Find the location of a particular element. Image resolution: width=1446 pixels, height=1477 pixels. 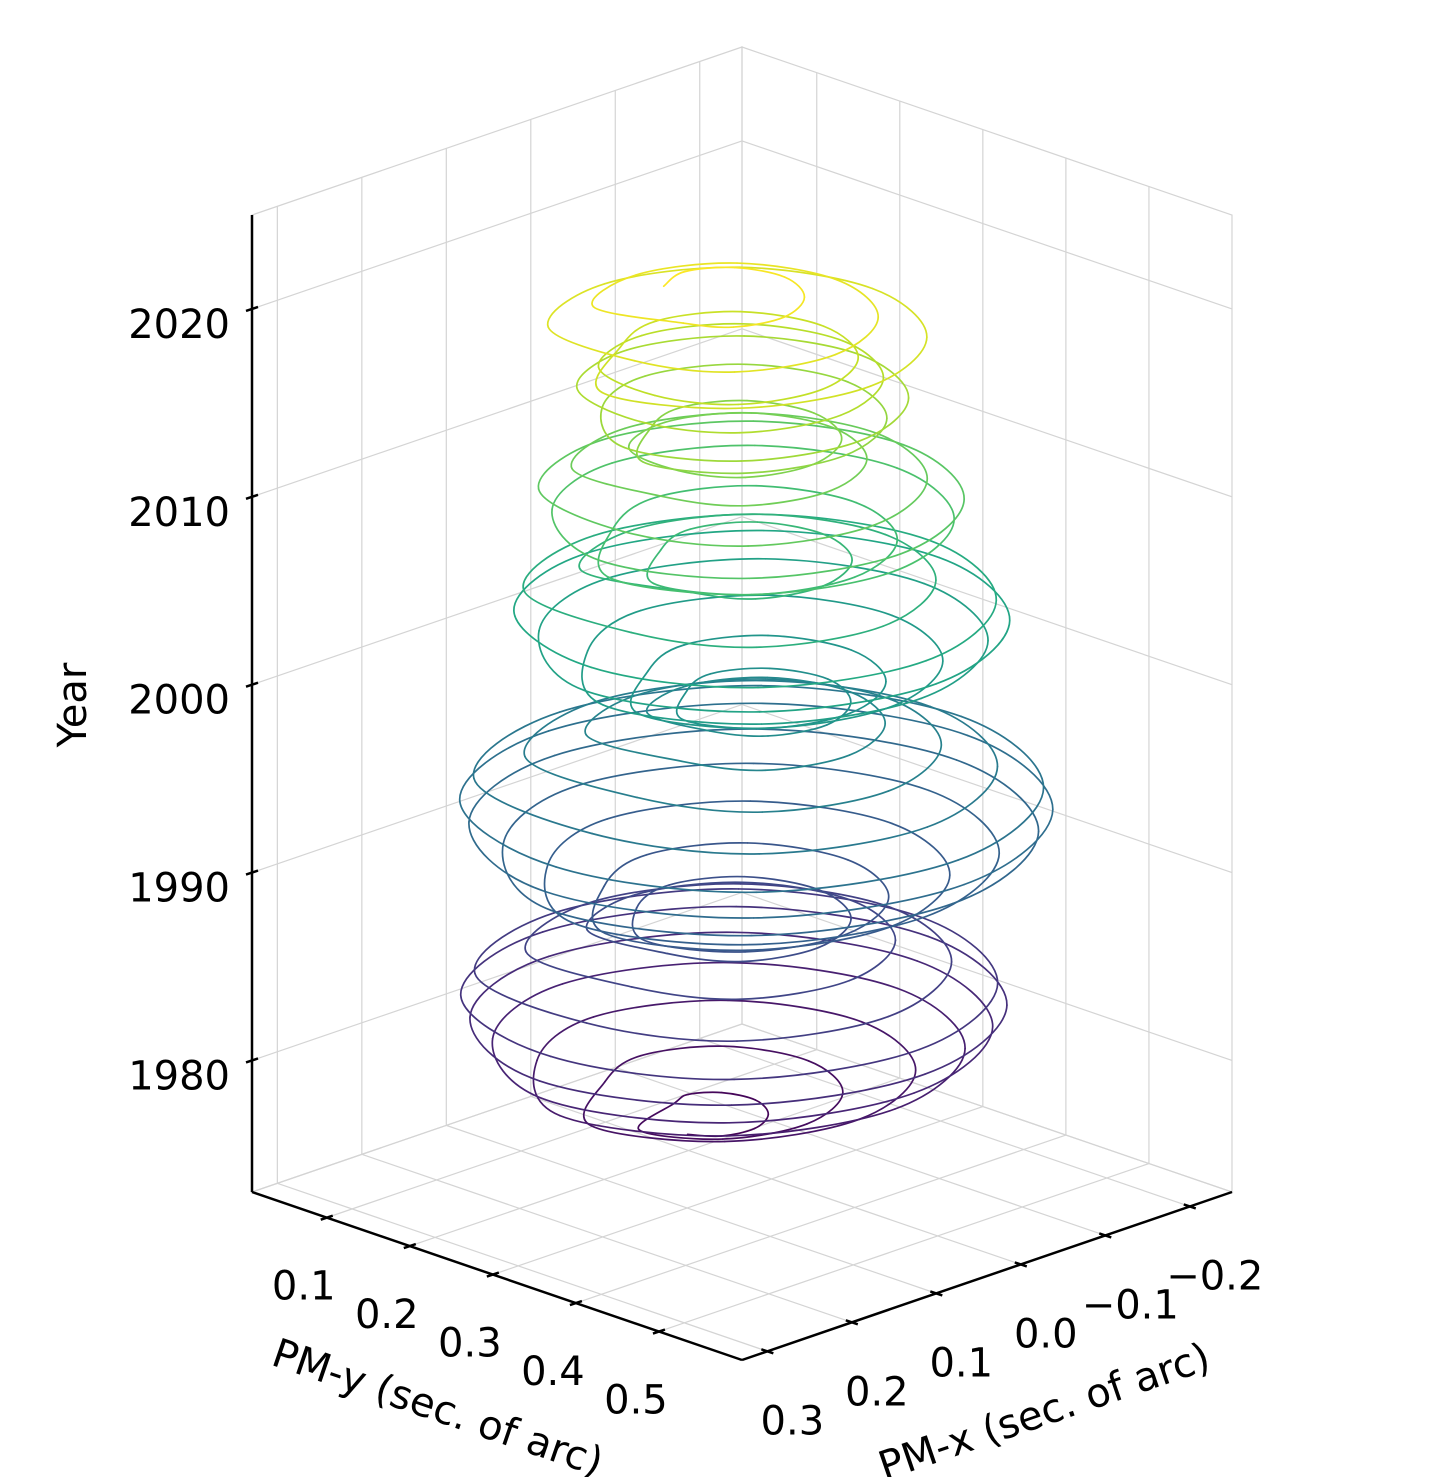

y-tick-label: 0.5 is located at coordinates (636, 1401).